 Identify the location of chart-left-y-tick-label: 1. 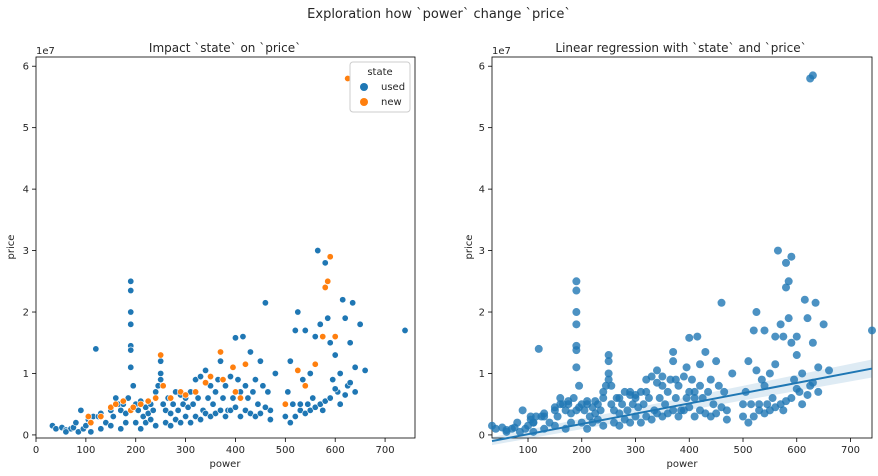
(26, 374).